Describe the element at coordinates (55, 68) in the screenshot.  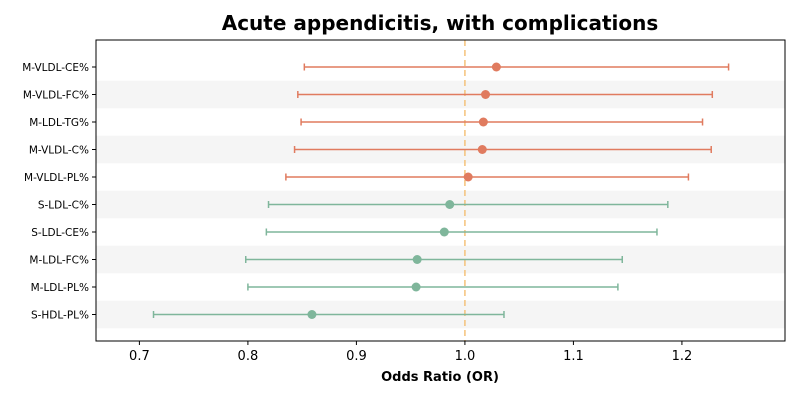
I see `y-tick-label: M-VLDL-CE%` at that location.